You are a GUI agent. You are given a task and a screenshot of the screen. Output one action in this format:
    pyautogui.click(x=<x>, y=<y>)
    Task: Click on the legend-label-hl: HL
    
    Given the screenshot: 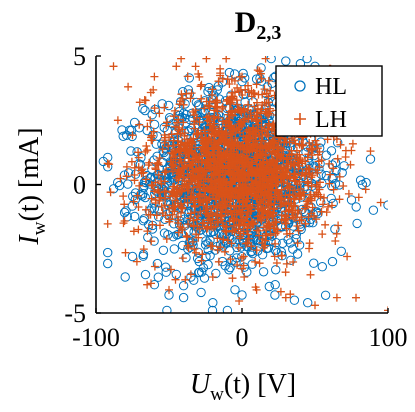 What is the action you would take?
    pyautogui.click(x=331, y=87)
    